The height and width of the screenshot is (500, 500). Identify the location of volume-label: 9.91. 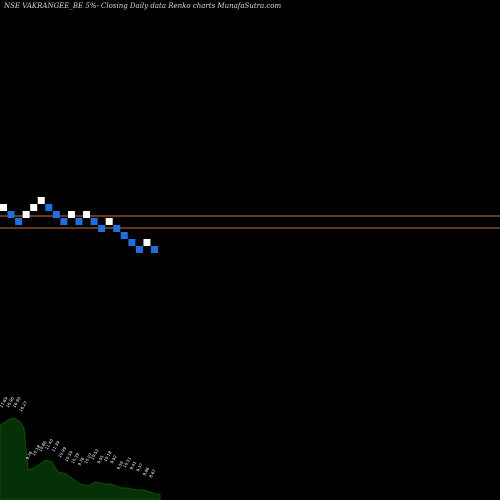
(100, 459).